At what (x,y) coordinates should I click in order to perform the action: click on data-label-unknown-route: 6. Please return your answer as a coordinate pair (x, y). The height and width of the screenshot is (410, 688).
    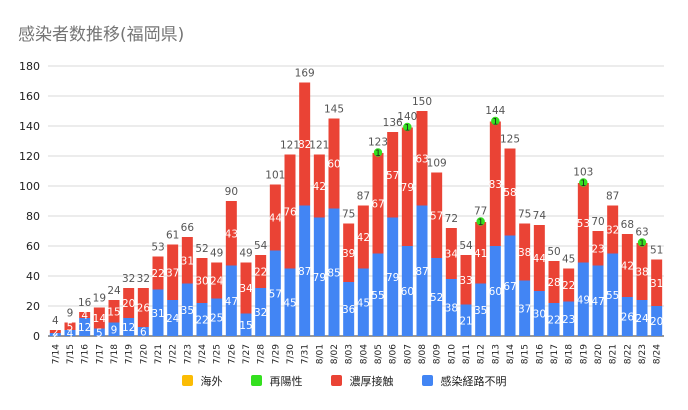
    Looking at the image, I should click on (143, 333).